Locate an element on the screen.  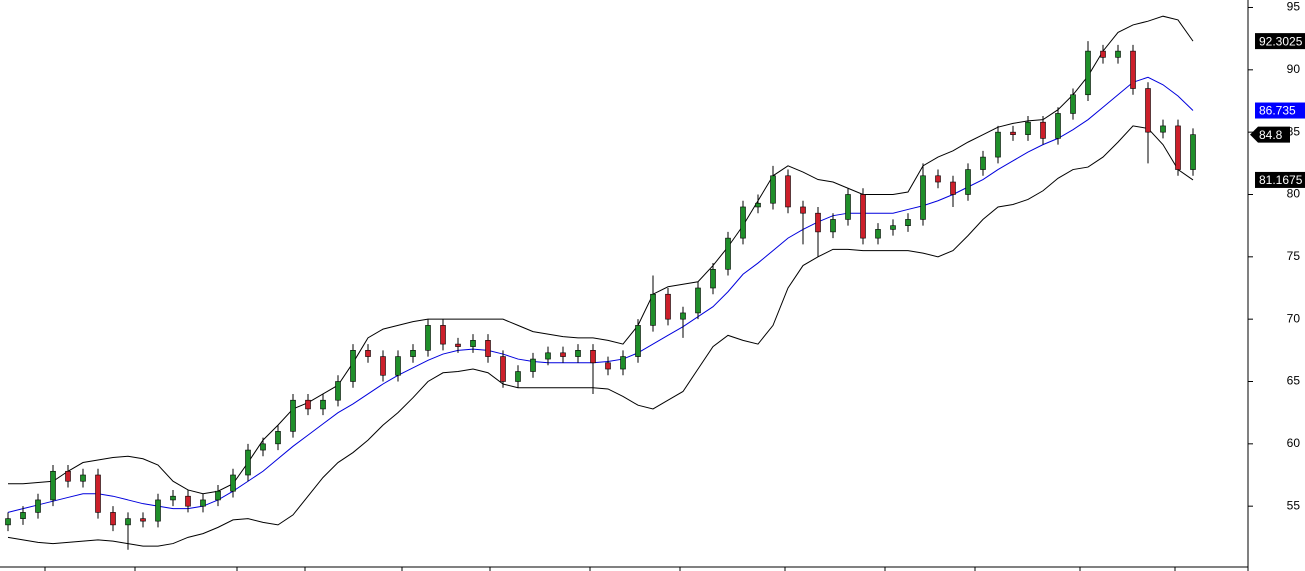
price-tag: 86.735 is located at coordinates (1277, 111).